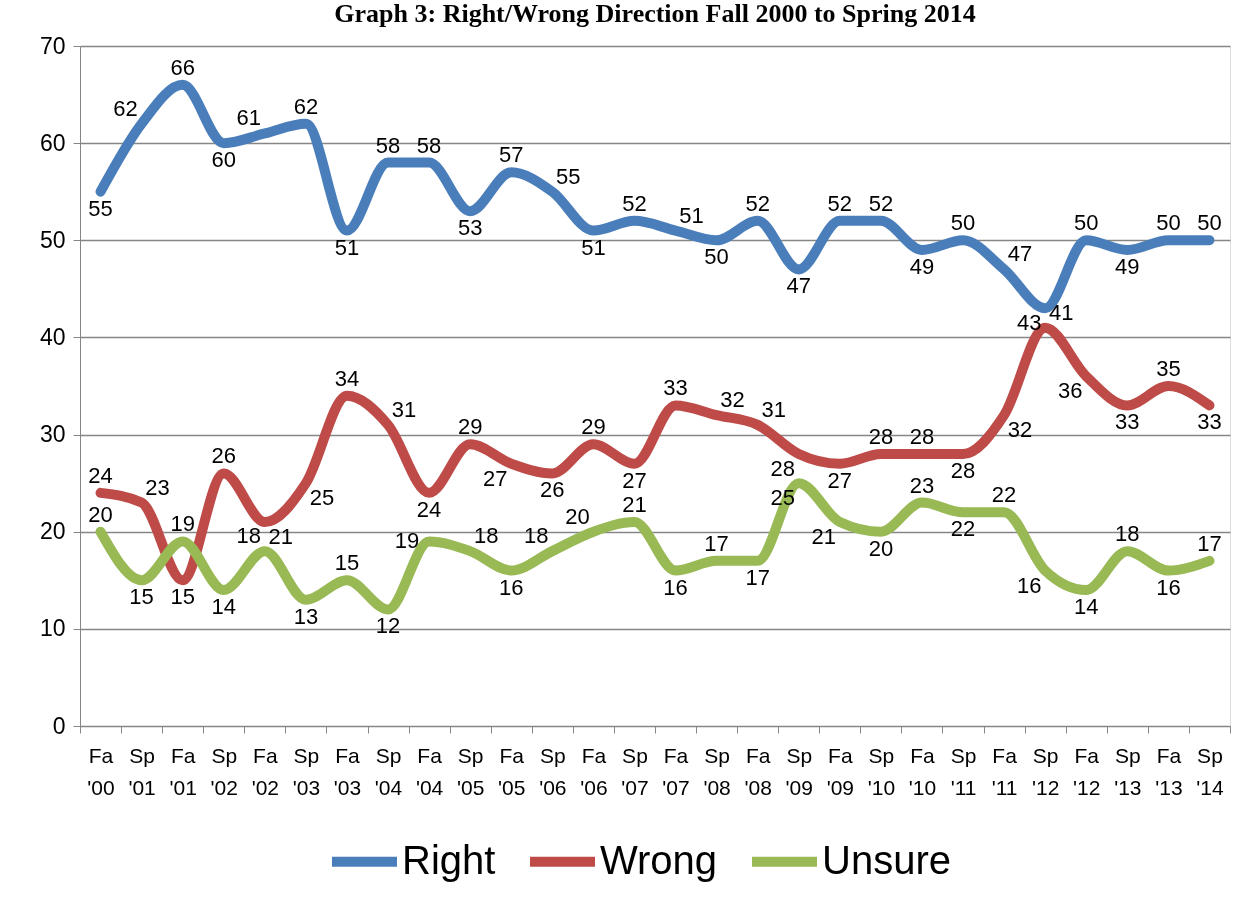  I want to click on data-label: 61, so click(249, 118).